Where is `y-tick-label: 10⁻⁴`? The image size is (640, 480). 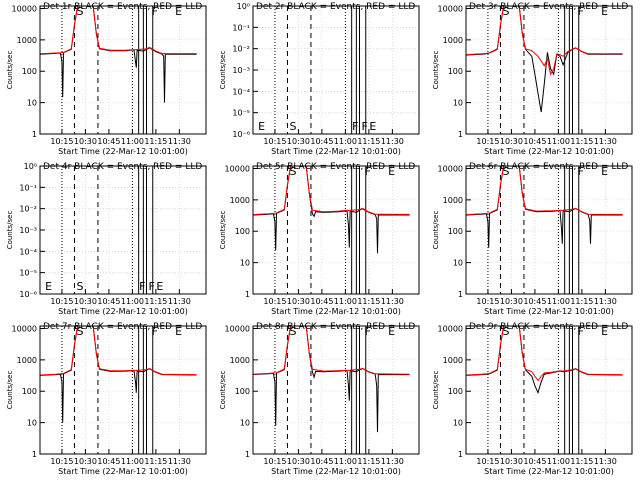 y-tick-label: 10⁻⁴ is located at coordinates (241, 91).